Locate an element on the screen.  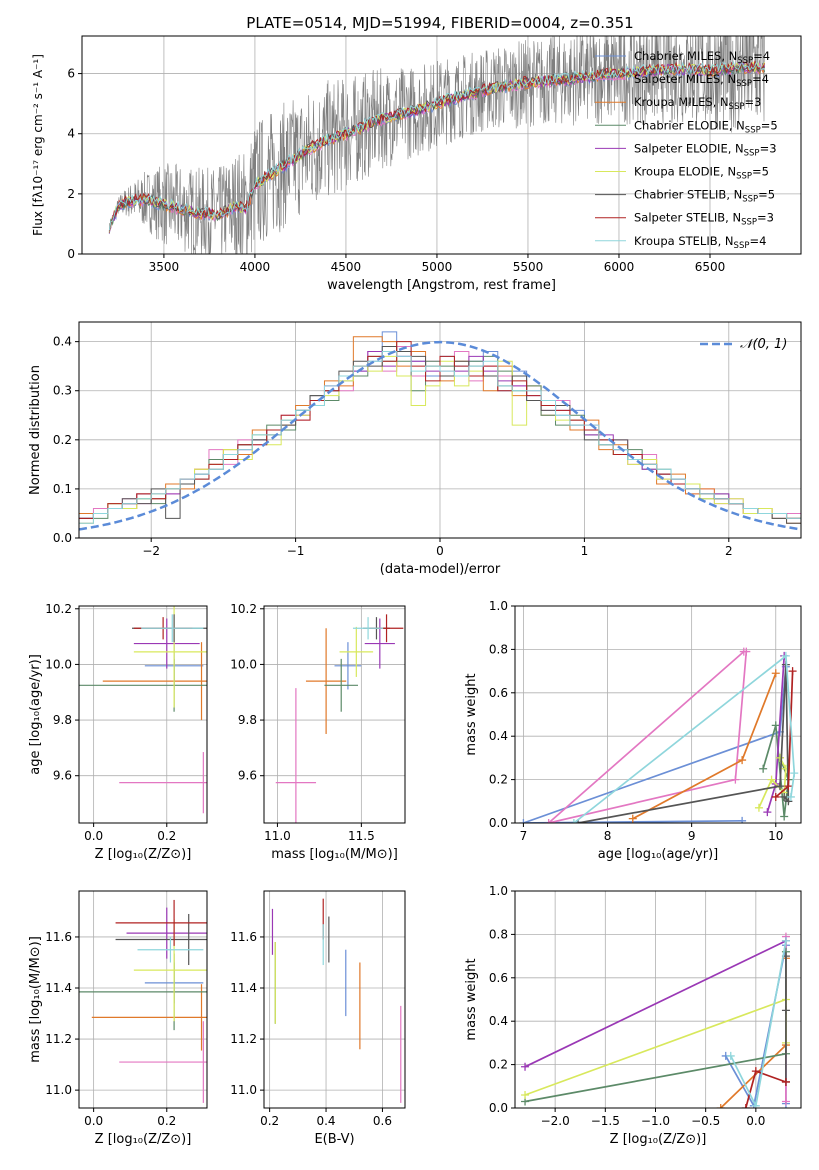
panel-mass-vs-EBV: 0.2 0.4 0.6 11.0 11.2 11.4 11.6 E(B-V) is located at coordinates (318, 1018).